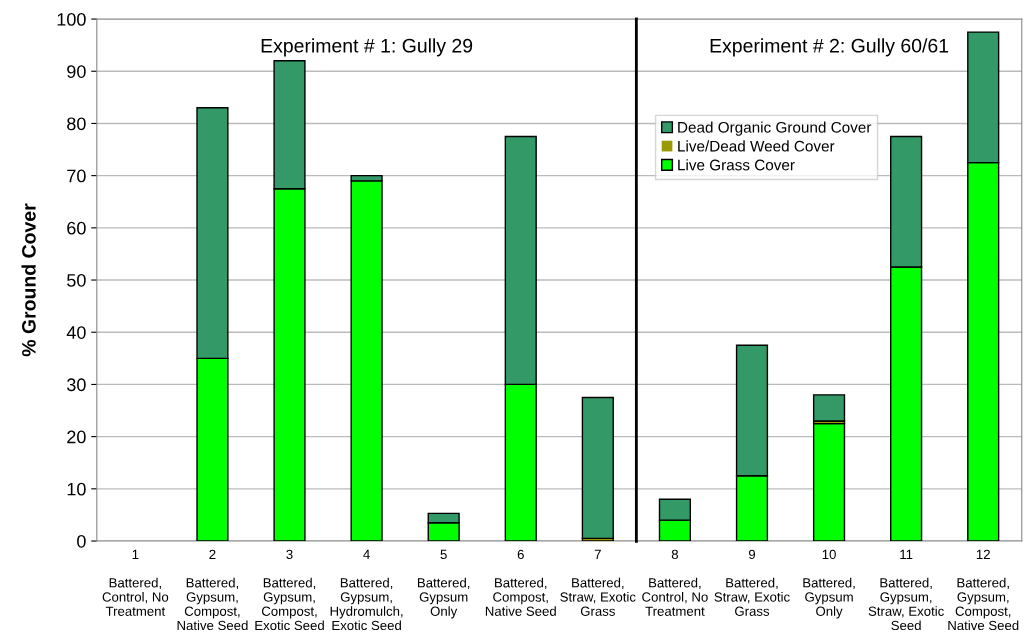  Describe the element at coordinates (28, 280) in the screenshot. I see `y-axis-title: % Ground Cover` at that location.